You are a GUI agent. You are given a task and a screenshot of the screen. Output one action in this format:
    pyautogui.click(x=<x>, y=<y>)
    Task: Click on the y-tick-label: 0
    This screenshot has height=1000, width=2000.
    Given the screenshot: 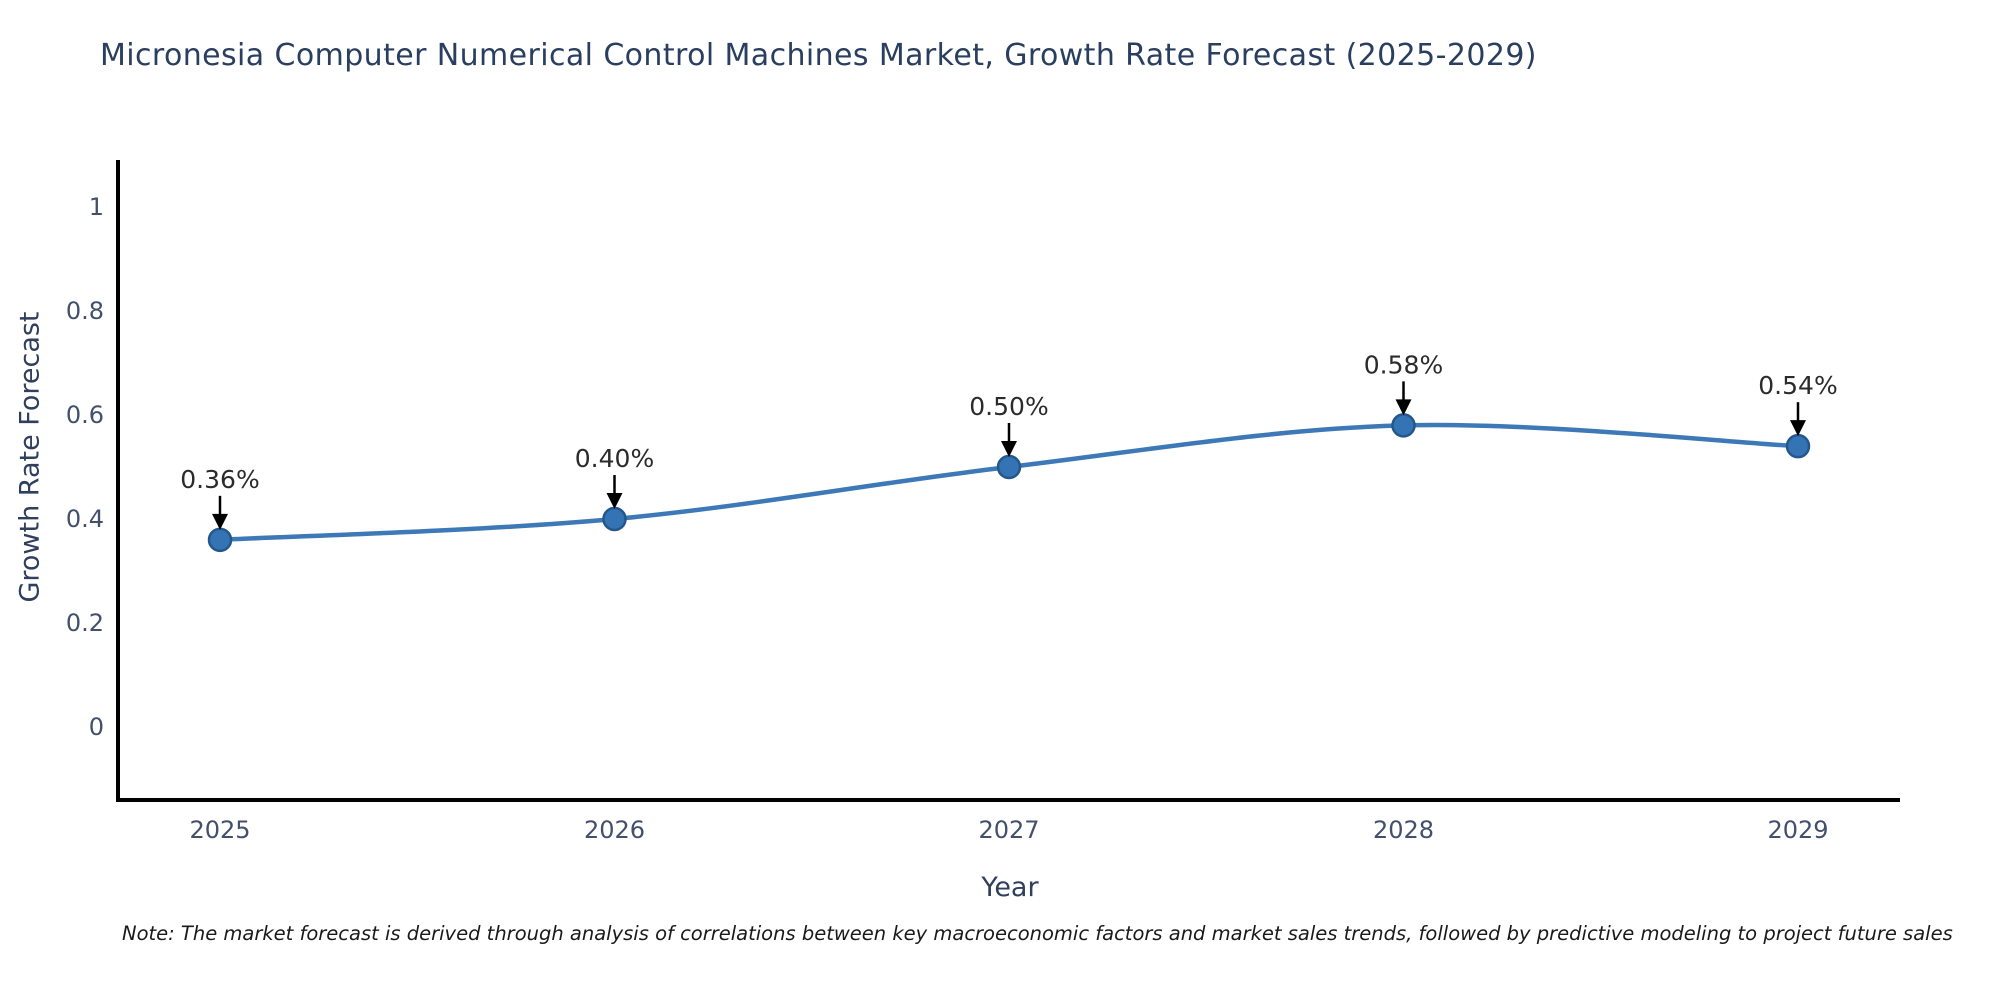 What is the action you would take?
    pyautogui.click(x=96, y=727)
    